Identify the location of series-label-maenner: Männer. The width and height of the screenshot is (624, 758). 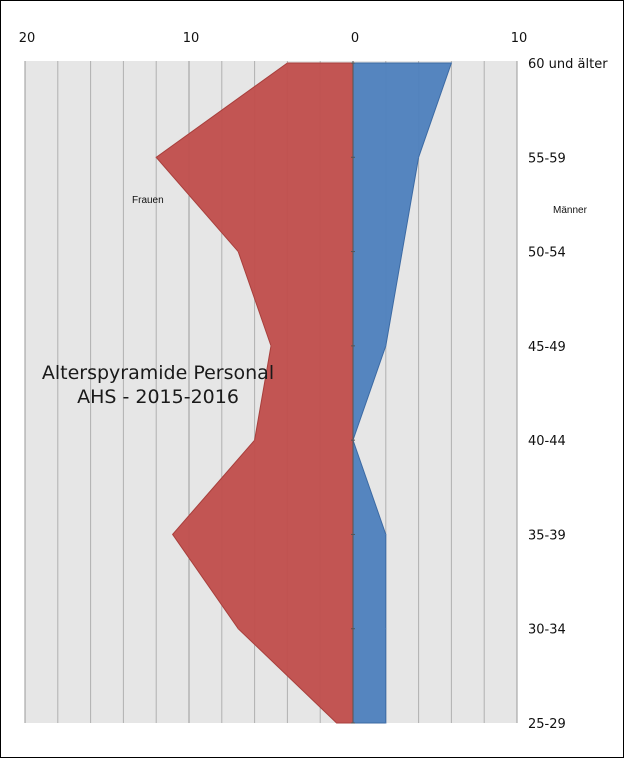
(570, 210).